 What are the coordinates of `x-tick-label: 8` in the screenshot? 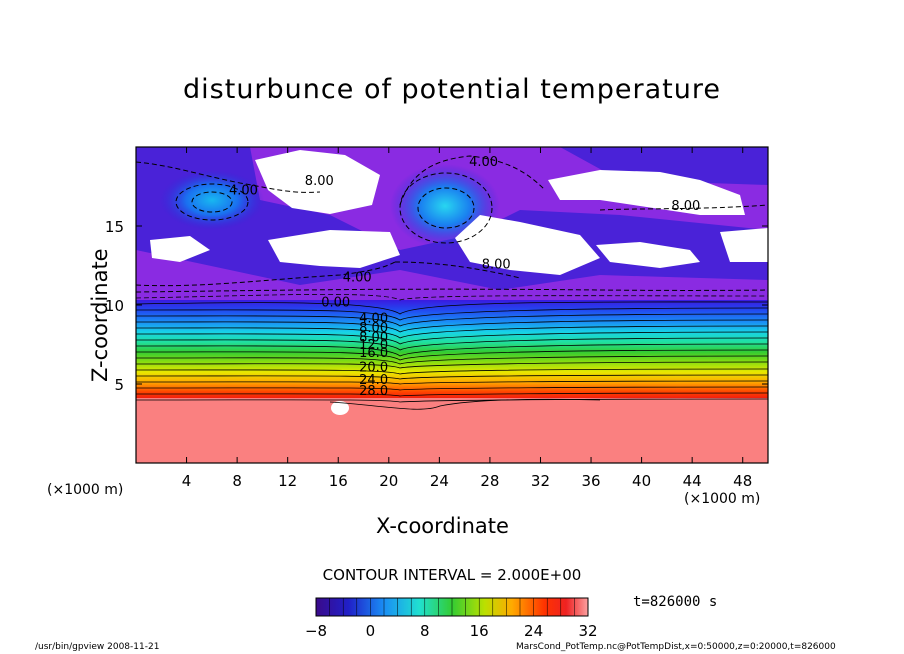 It's located at (237, 481).